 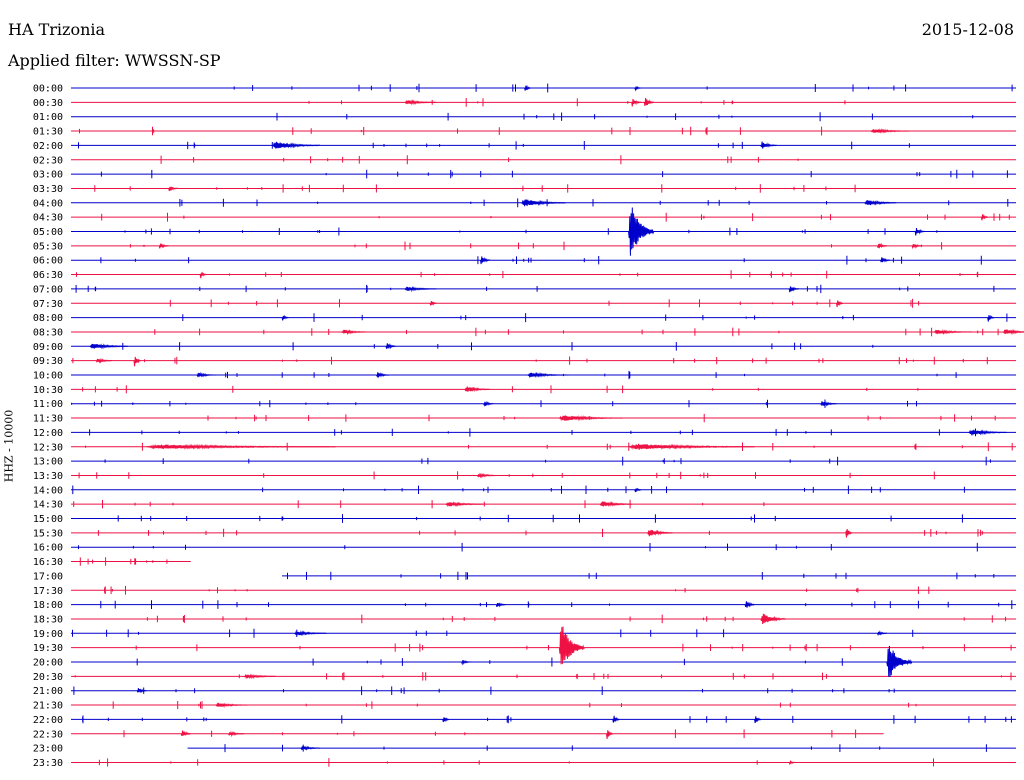 What do you see at coordinates (489, 662) in the screenshot?
I see `trace-noise-2000` at bounding box center [489, 662].